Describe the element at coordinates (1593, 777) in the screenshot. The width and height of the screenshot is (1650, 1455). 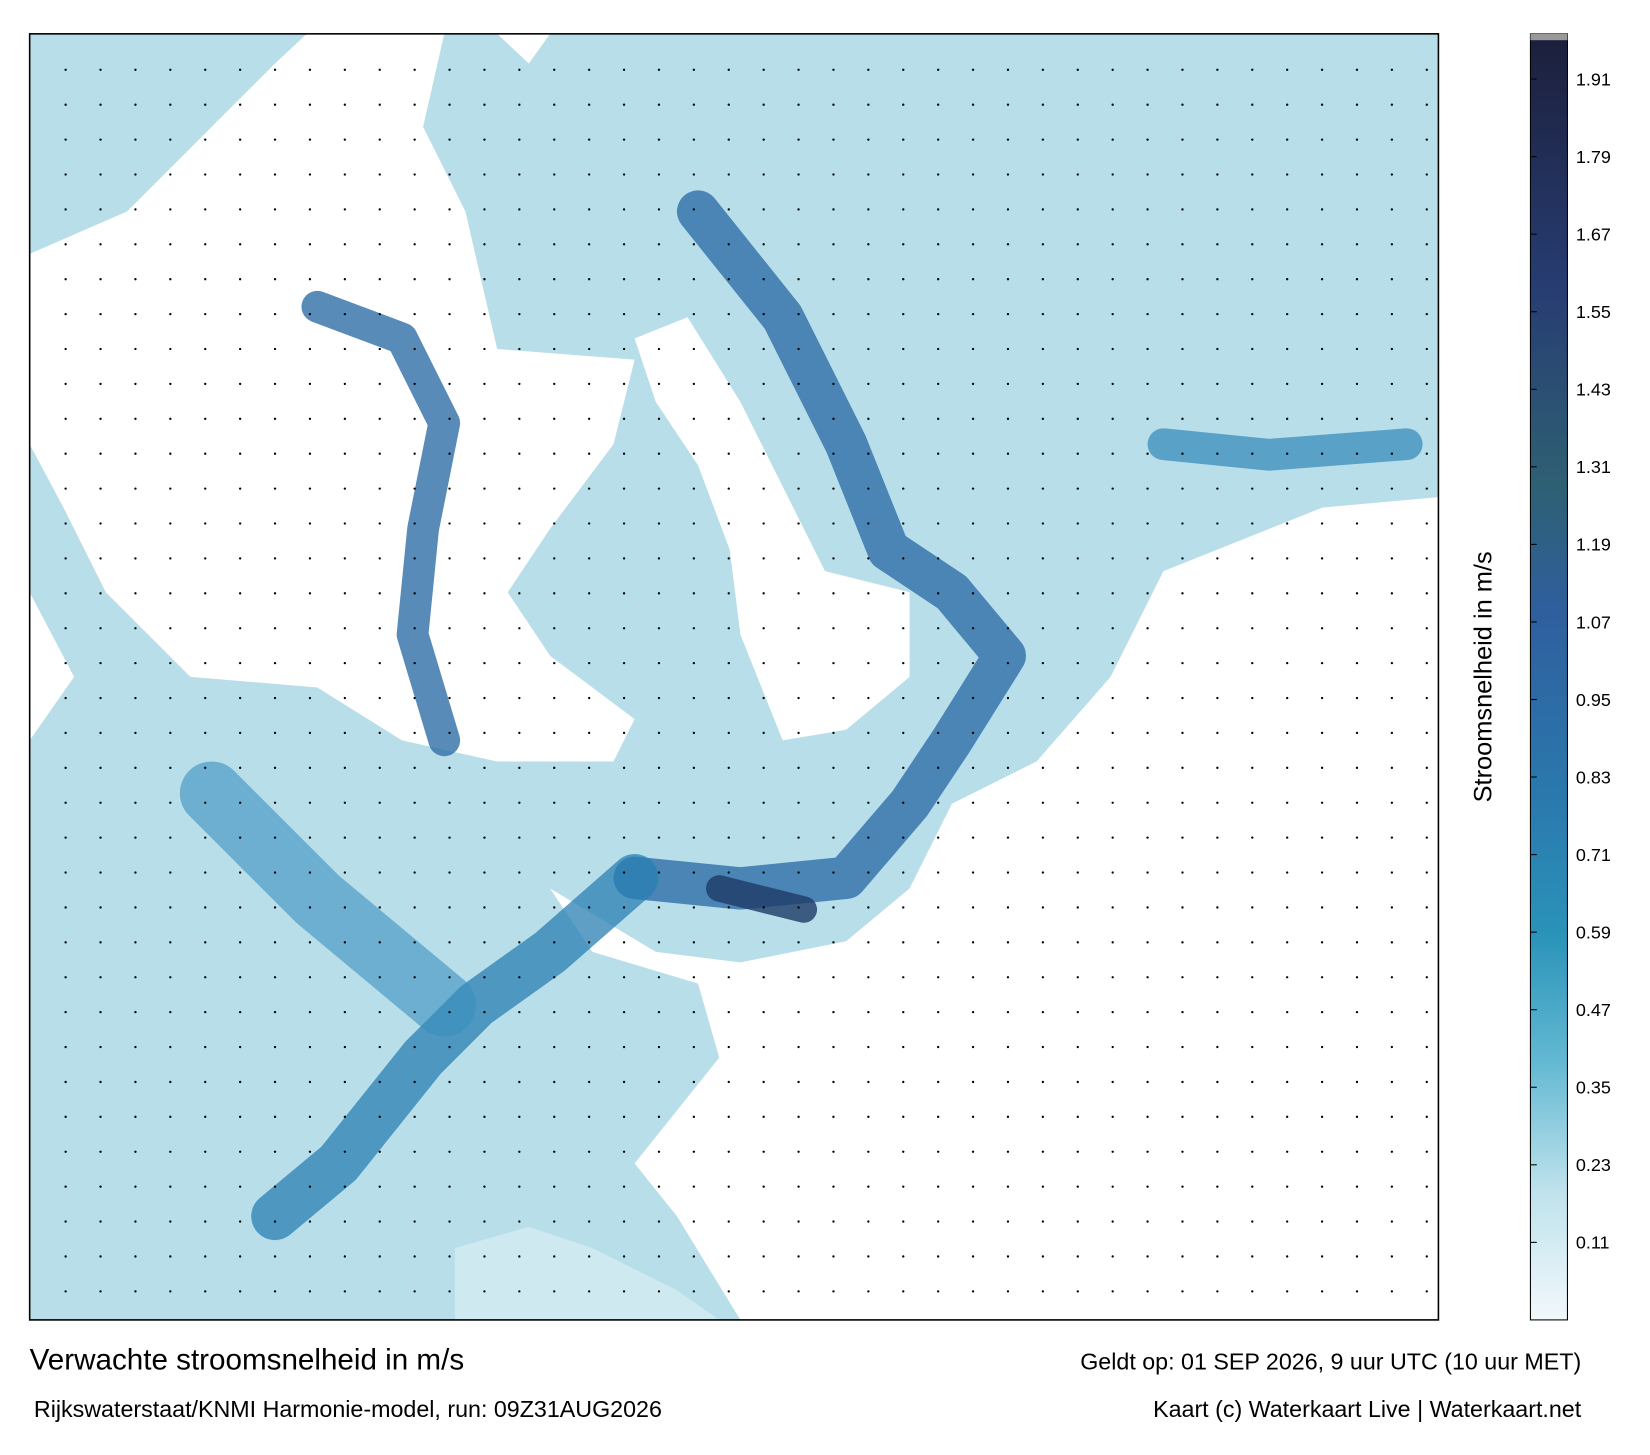
I see `colorbar-tick-label: 0.83` at that location.